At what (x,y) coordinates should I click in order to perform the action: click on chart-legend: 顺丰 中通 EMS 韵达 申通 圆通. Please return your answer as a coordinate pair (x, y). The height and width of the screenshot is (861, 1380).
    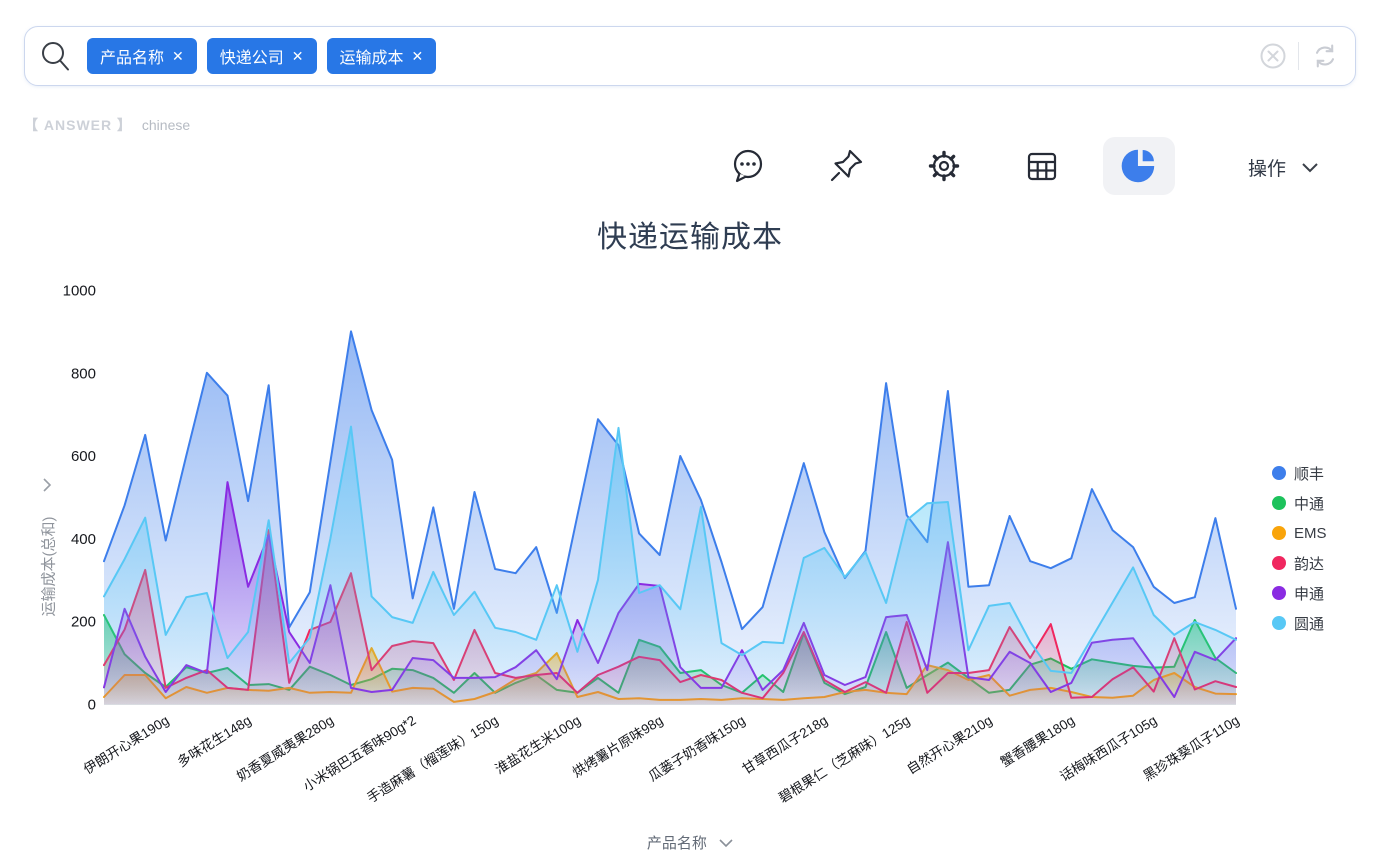
    Looking at the image, I should click on (1299, 548).